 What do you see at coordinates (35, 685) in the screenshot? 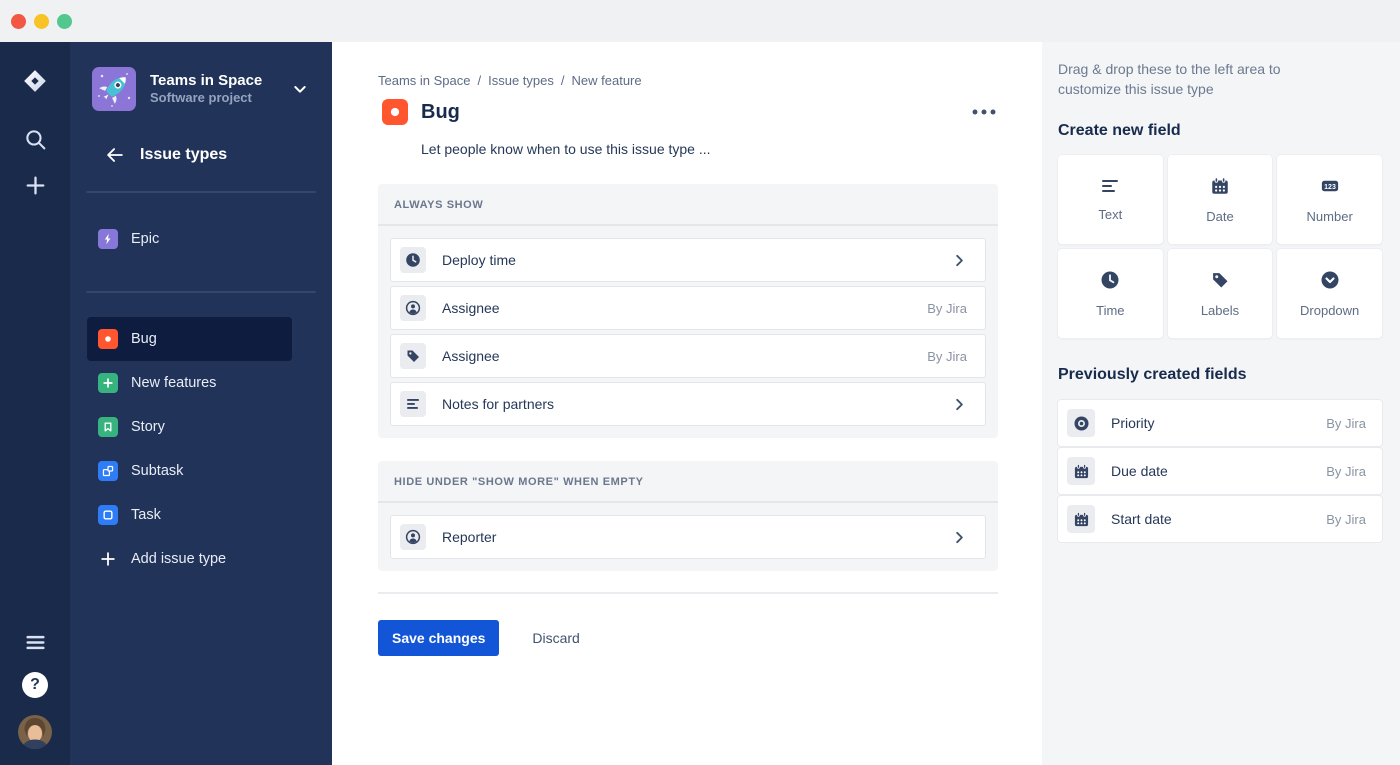
I see `help-icon: ?` at bounding box center [35, 685].